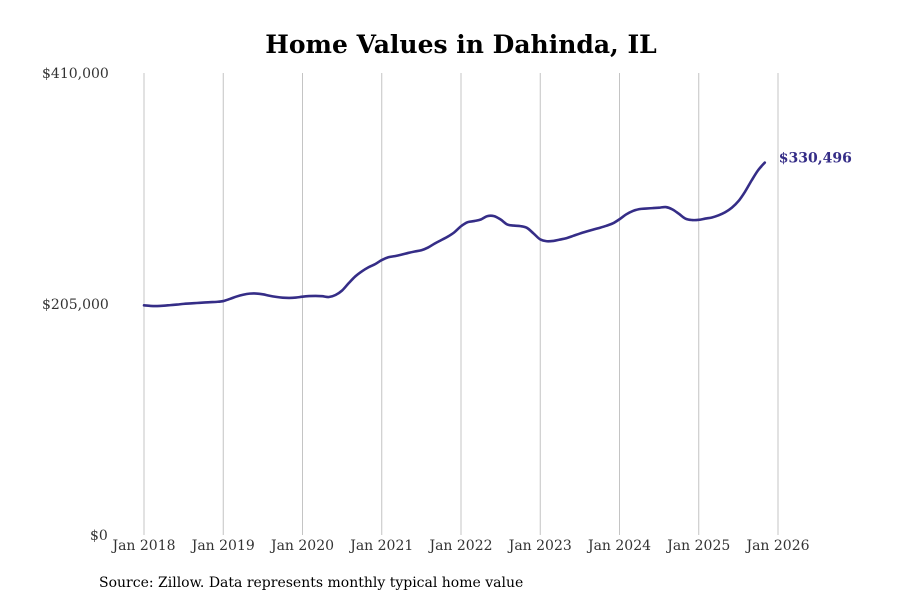 This screenshot has height=600, width=900. What do you see at coordinates (380, 546) in the screenshot?
I see `x-tick-label: Jan 2021` at bounding box center [380, 546].